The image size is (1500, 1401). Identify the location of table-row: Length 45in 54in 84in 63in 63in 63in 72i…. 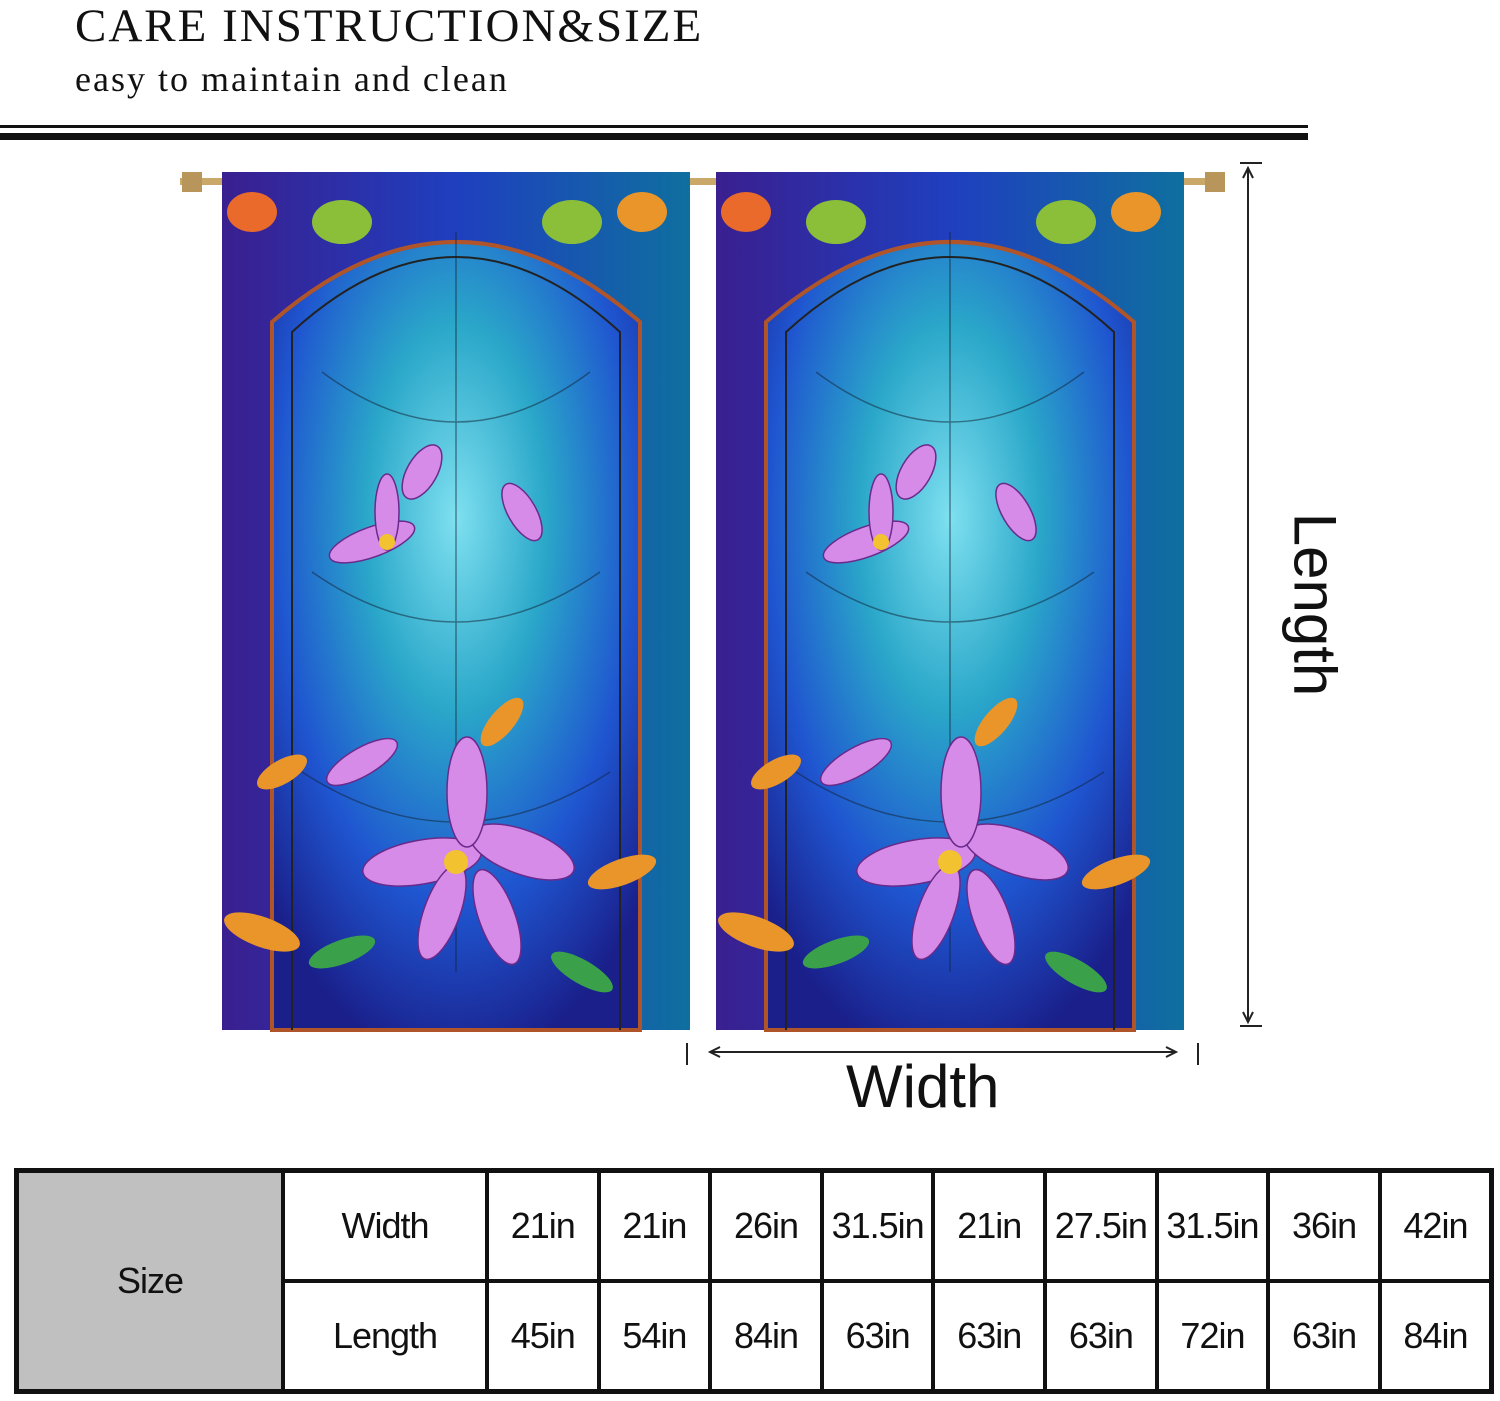
(755, 1336).